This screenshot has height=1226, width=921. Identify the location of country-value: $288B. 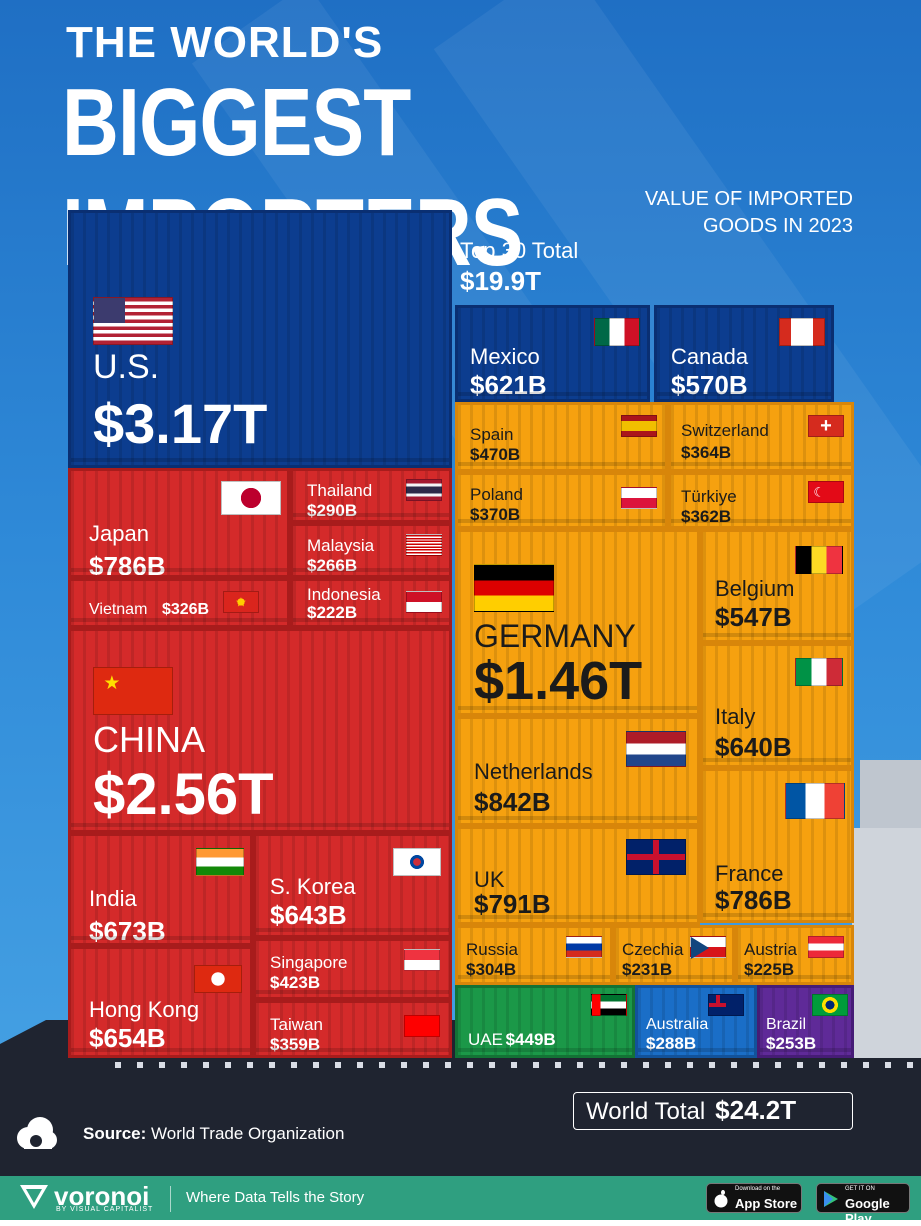
(671, 1043).